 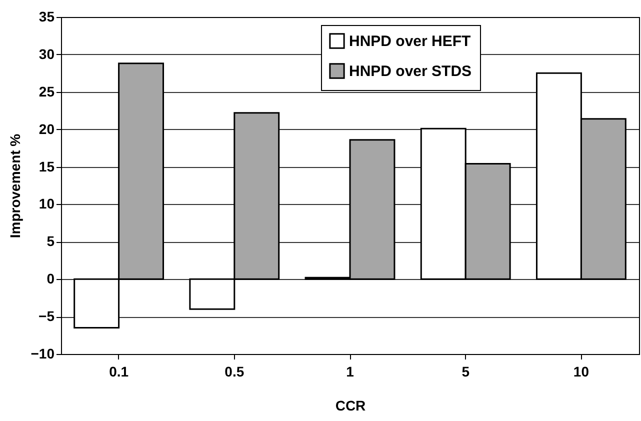 What do you see at coordinates (46, 128) in the screenshot?
I see `y-tick-label: 20` at bounding box center [46, 128].